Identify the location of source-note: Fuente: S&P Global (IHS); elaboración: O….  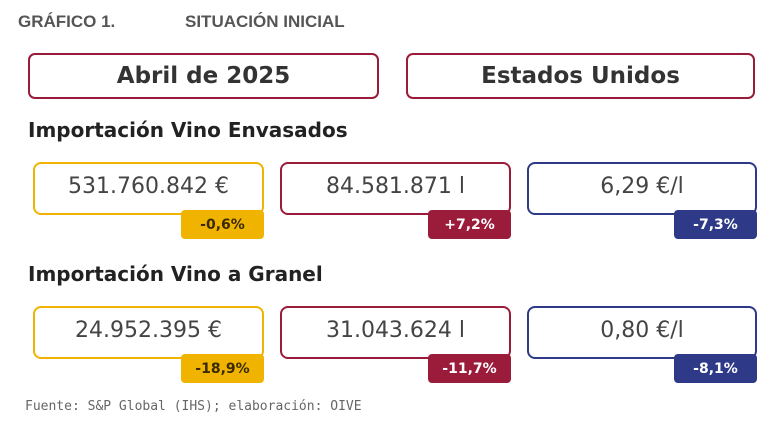
(193, 406).